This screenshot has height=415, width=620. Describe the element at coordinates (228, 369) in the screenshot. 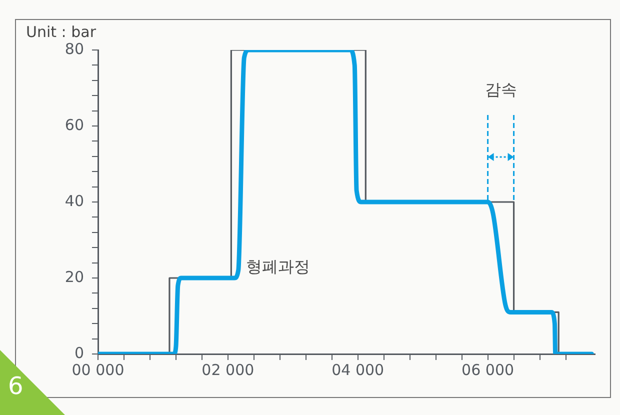

I see `x-tick-label: 02 000` at that location.